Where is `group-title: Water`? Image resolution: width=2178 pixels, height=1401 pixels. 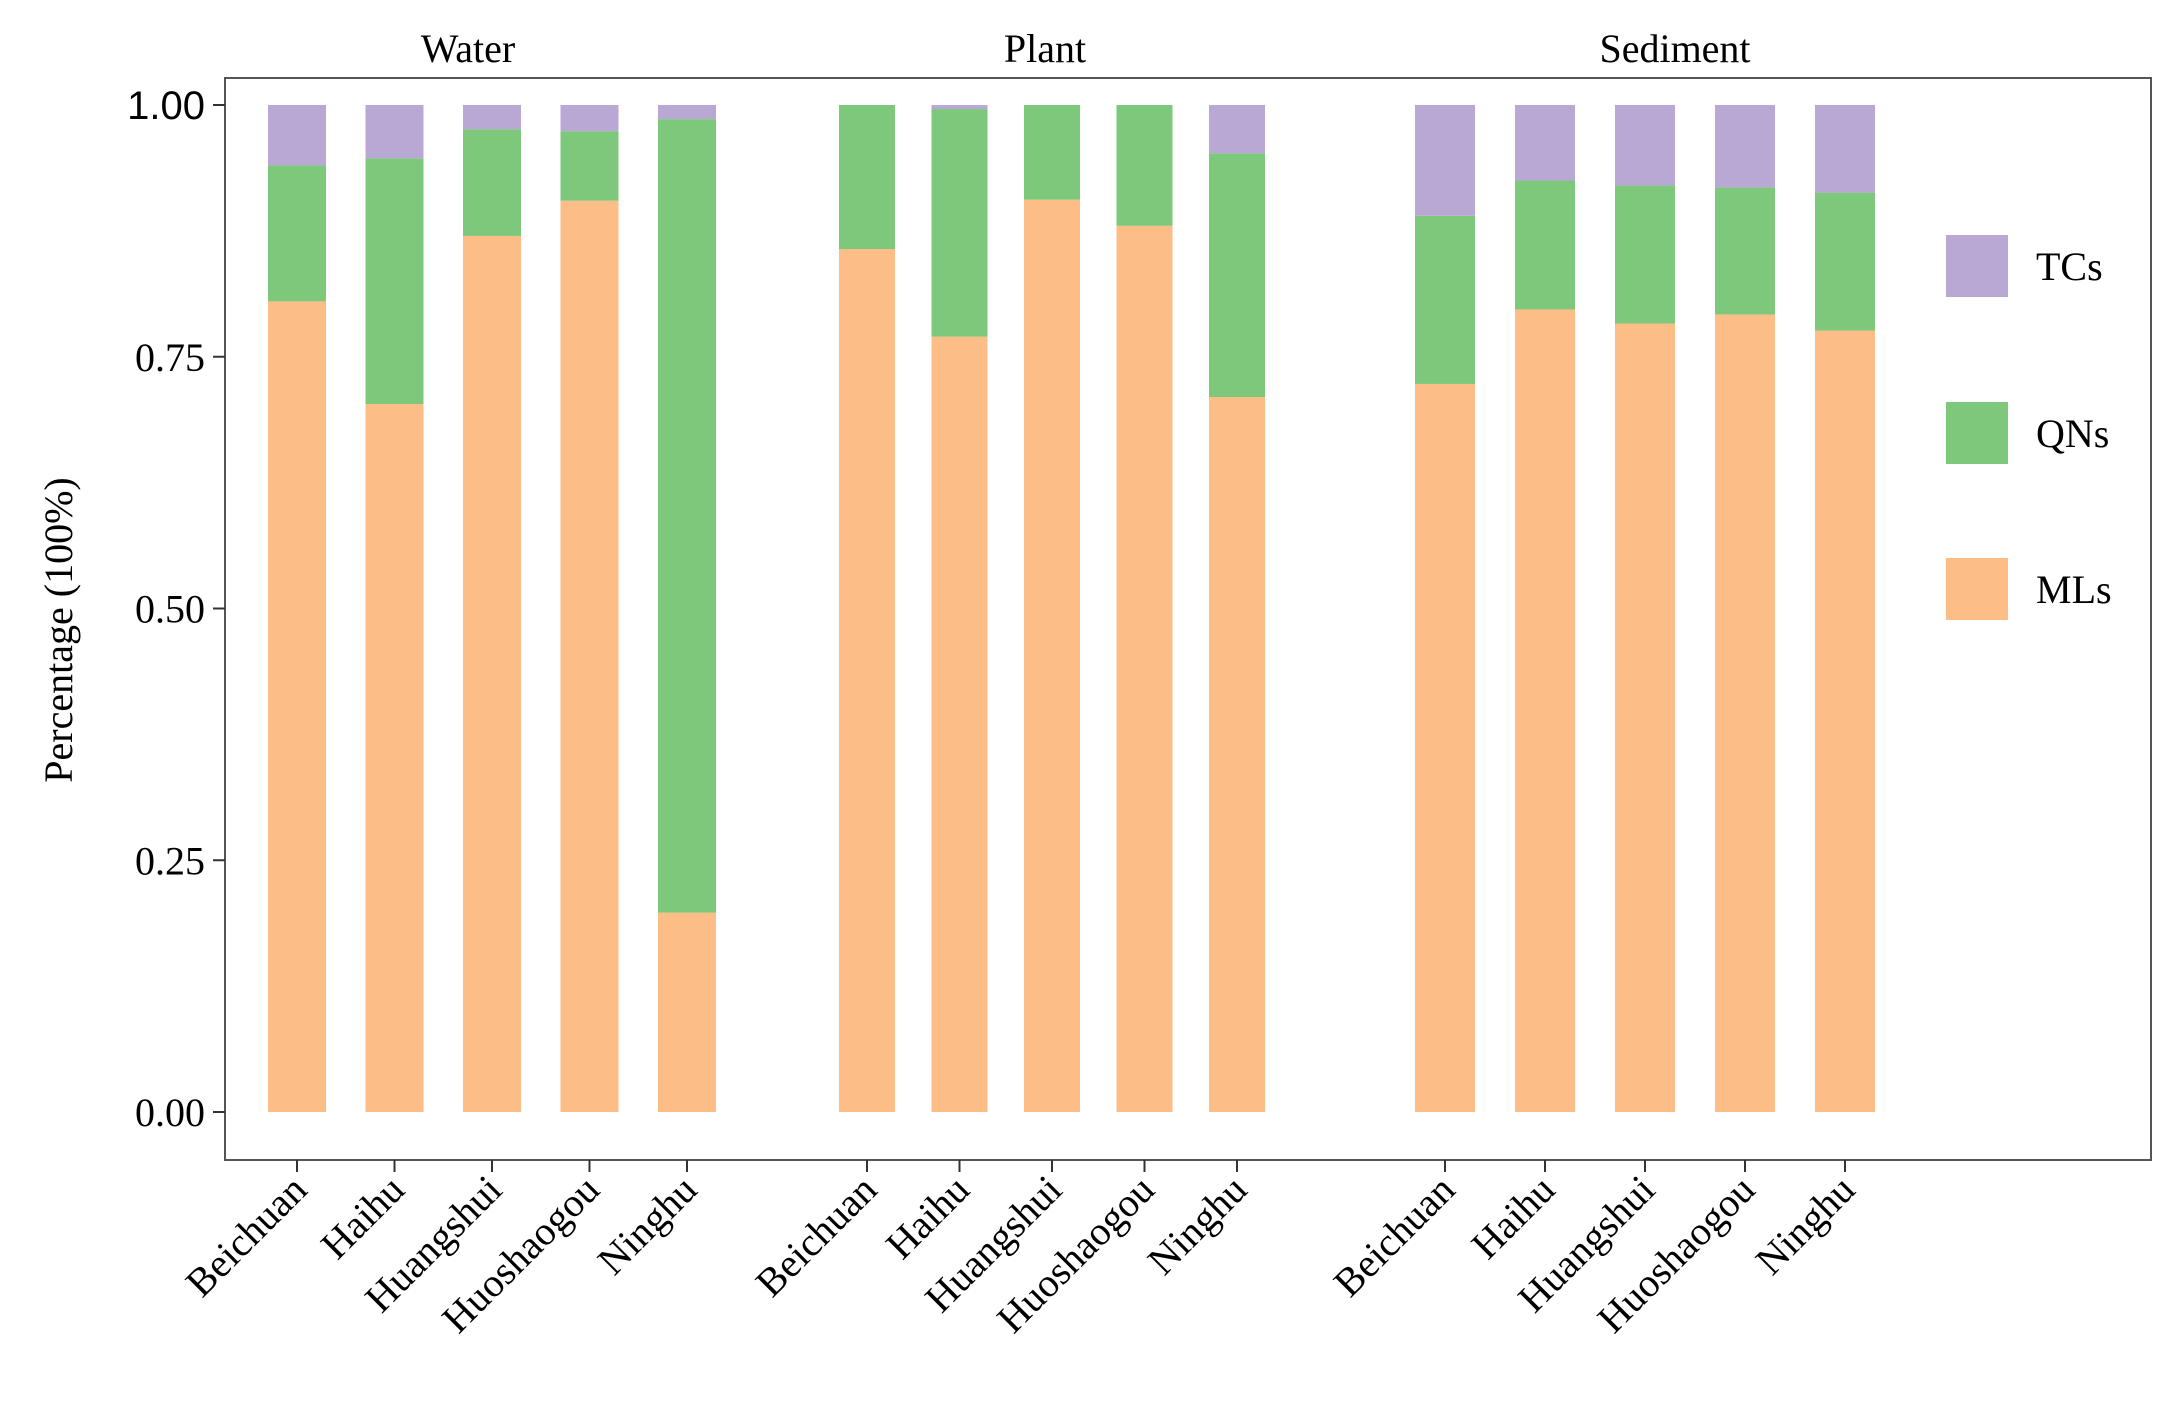 group-title: Water is located at coordinates (468, 48).